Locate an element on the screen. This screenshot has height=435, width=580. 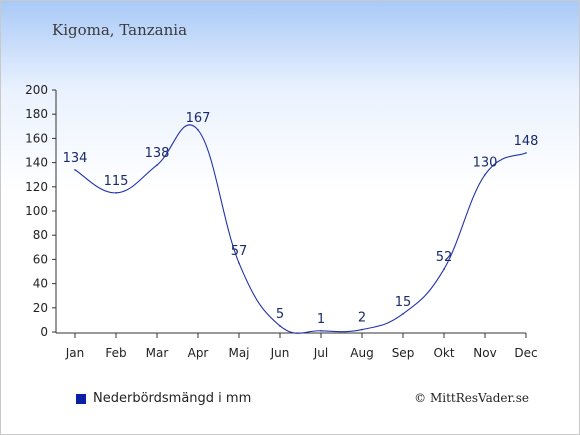
y-tick-label: 0 is located at coordinates (44, 332).